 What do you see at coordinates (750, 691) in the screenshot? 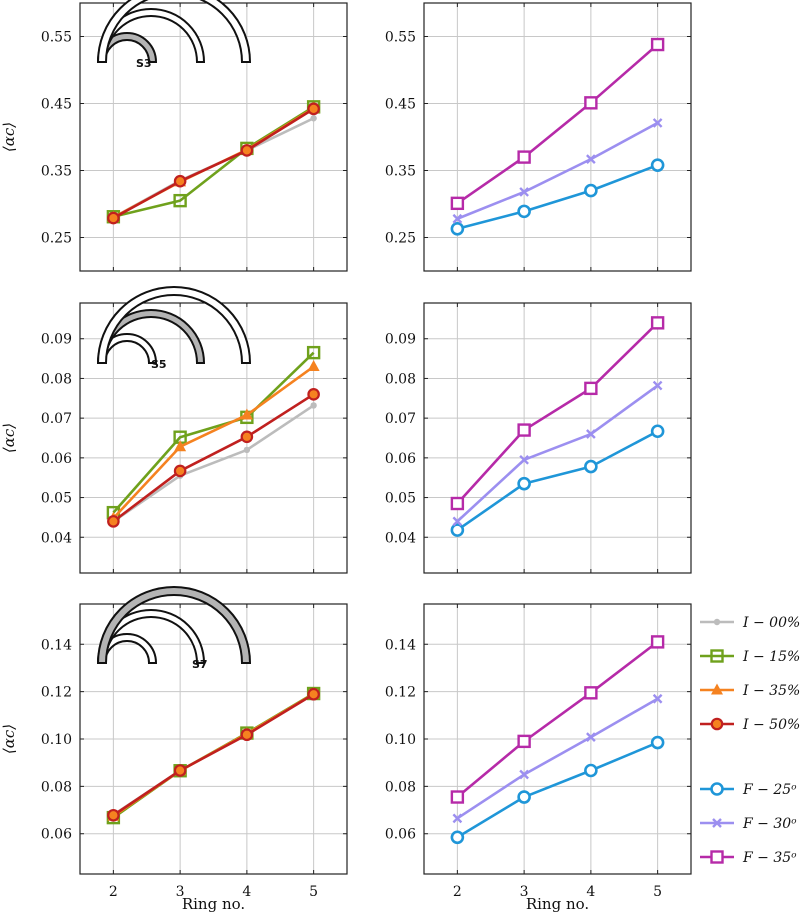
I see `legend-entry-i-35: I − 35%` at bounding box center [750, 691].